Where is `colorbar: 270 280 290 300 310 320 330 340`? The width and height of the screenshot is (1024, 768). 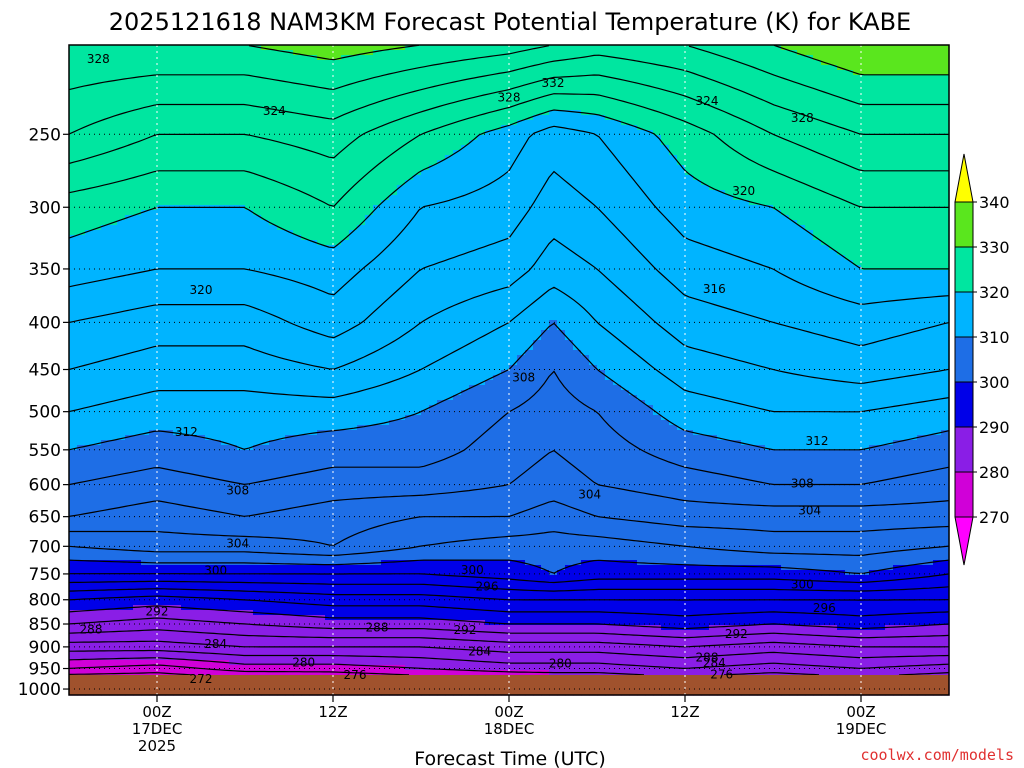 colorbar: 270 280 290 300 310 320 330 340 is located at coordinates (982, 359).